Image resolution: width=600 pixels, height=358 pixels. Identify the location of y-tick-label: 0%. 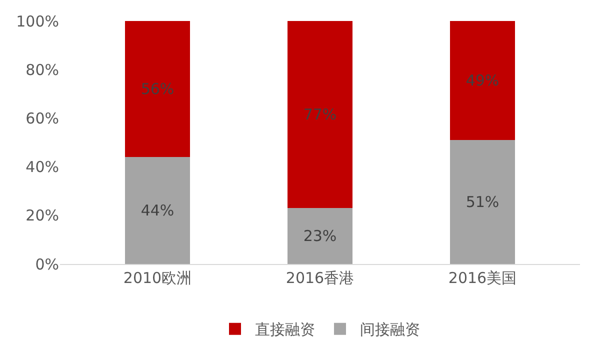
(47, 264).